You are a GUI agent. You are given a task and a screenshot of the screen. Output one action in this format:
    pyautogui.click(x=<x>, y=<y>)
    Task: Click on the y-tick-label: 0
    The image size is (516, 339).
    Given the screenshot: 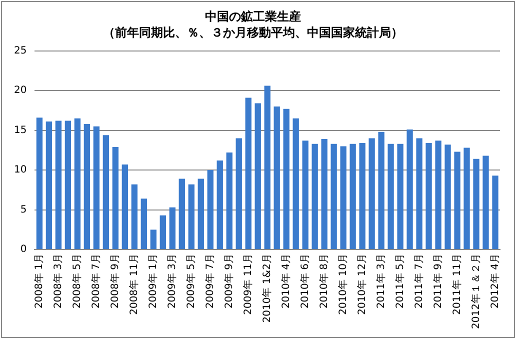 What is the action you would take?
    pyautogui.click(x=23, y=250)
    